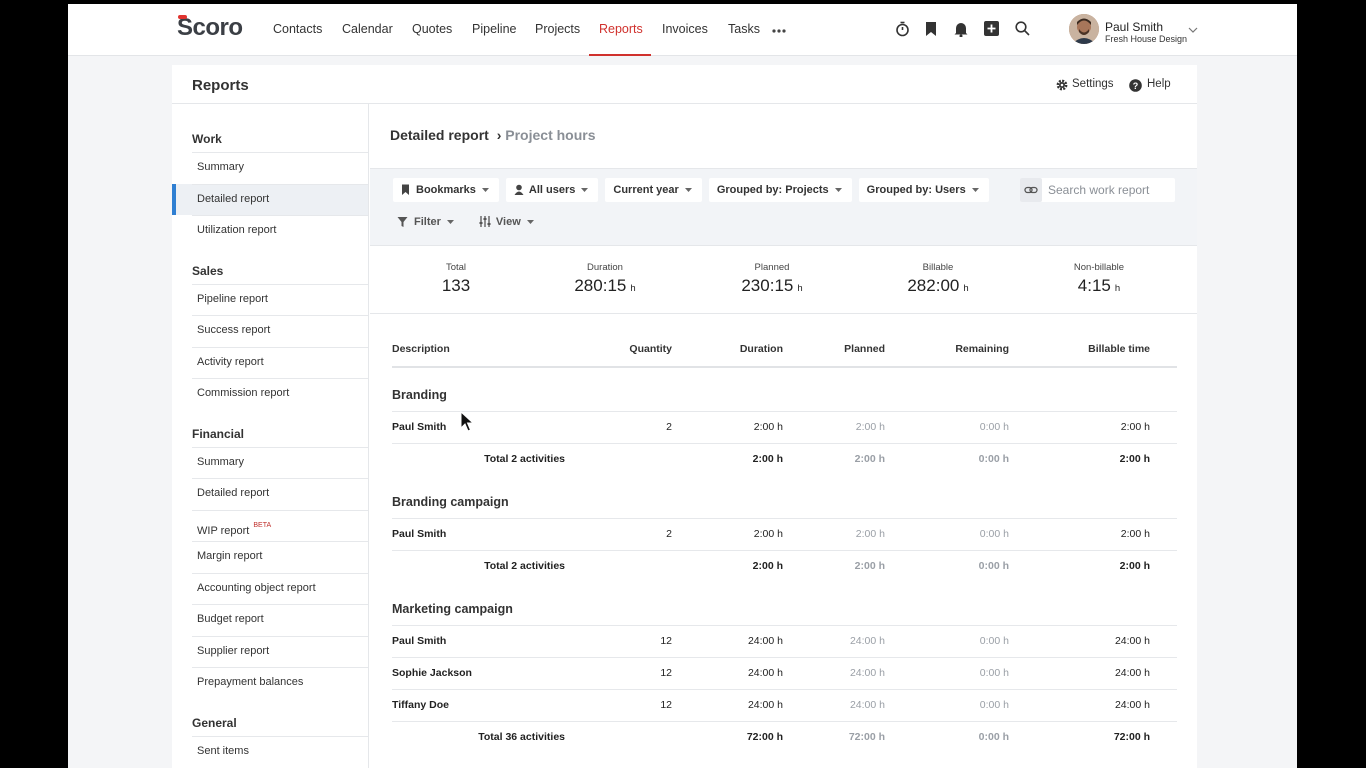  What do you see at coordinates (902, 29) in the screenshot?
I see `timer-icon` at bounding box center [902, 29].